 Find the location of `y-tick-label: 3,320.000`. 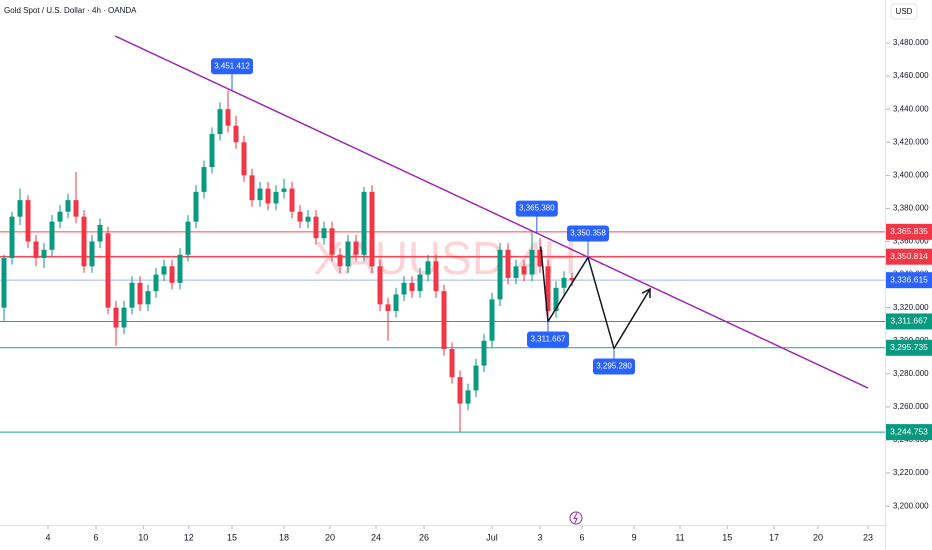

y-tick-label: 3,320.000 is located at coordinates (911, 307).